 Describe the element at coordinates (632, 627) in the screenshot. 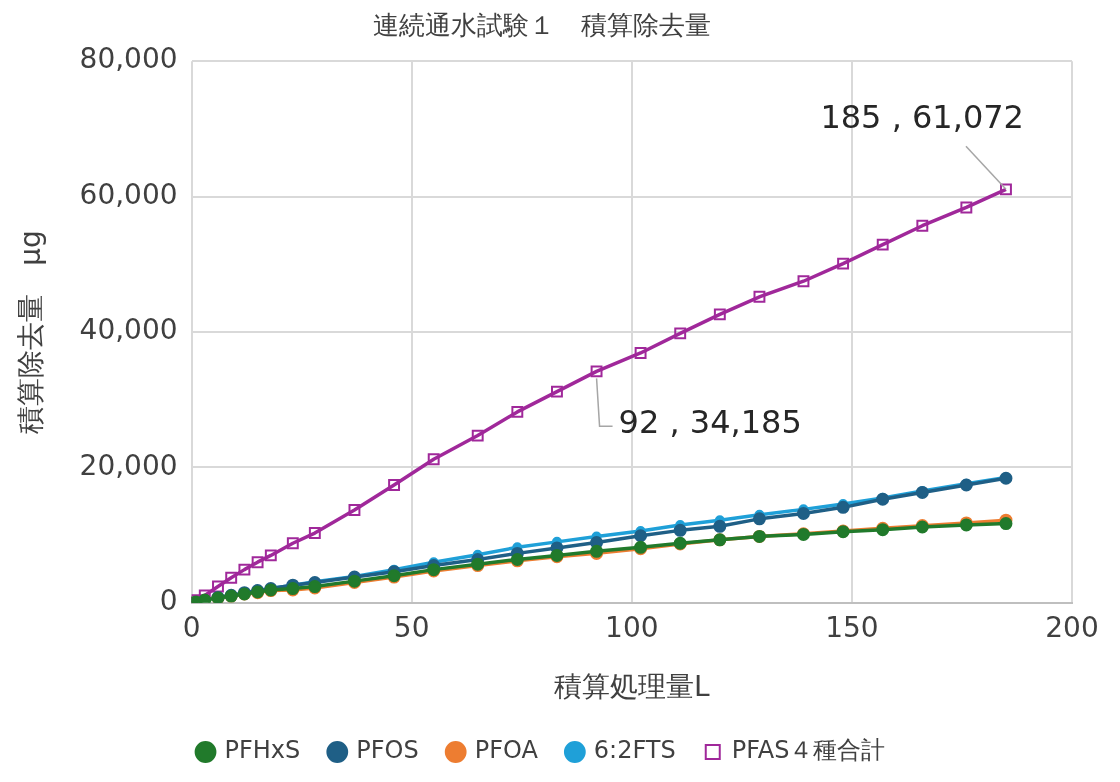

I see `x-tick-label: 100` at that location.